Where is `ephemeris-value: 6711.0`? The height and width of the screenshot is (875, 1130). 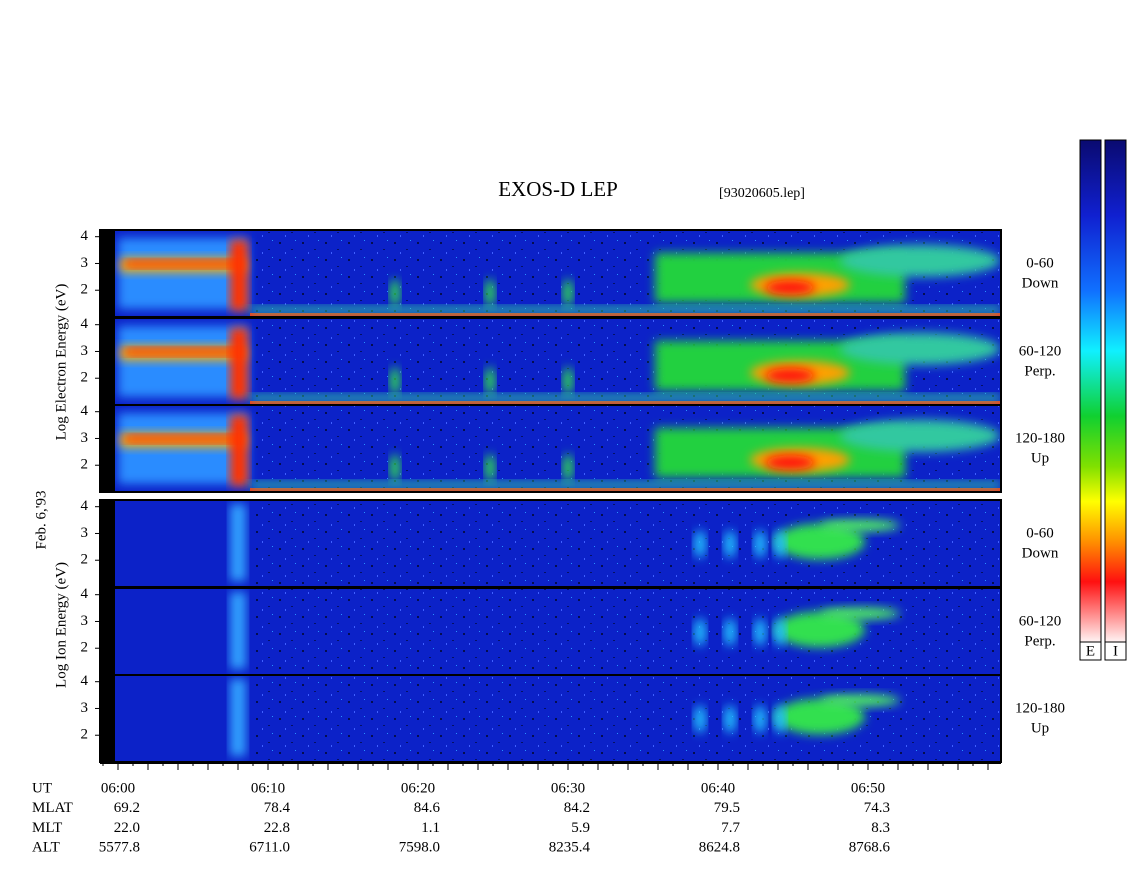 ephemeris-value: 6711.0 is located at coordinates (269, 848).